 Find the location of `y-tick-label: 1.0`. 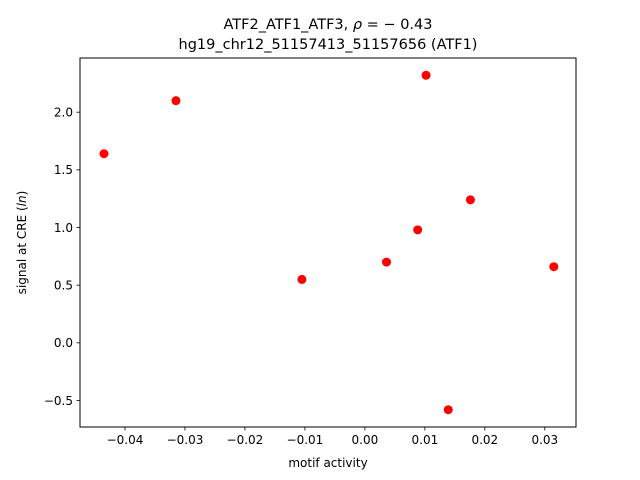

y-tick-label: 1.0 is located at coordinates (63, 228).